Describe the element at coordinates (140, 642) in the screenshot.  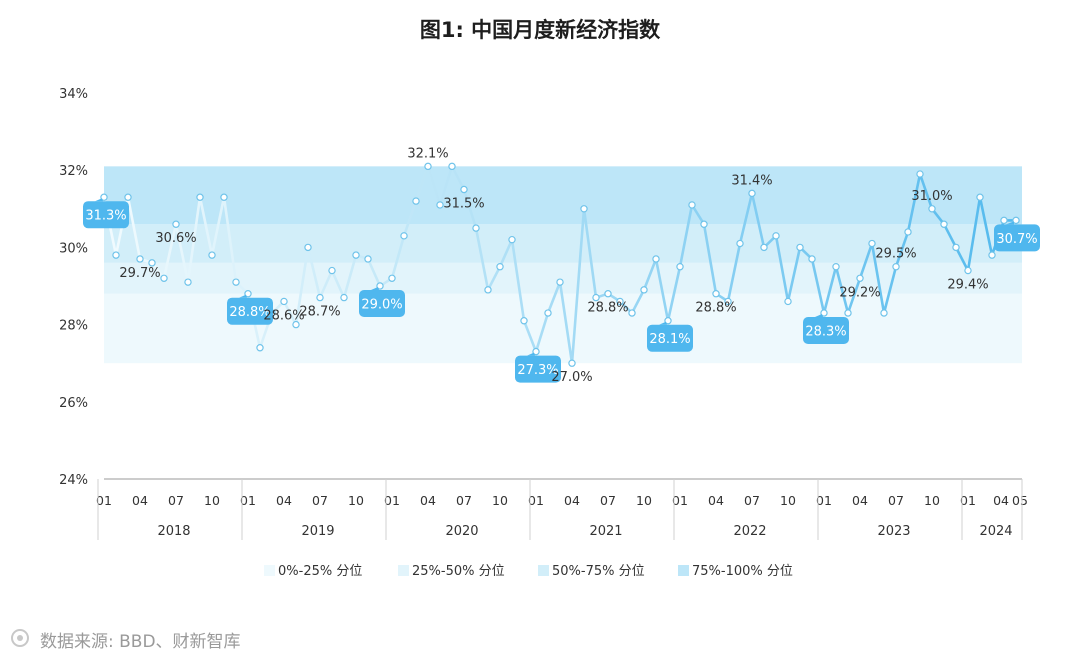
I see `source-note: 数据来源: BBD、财新智库` at that location.